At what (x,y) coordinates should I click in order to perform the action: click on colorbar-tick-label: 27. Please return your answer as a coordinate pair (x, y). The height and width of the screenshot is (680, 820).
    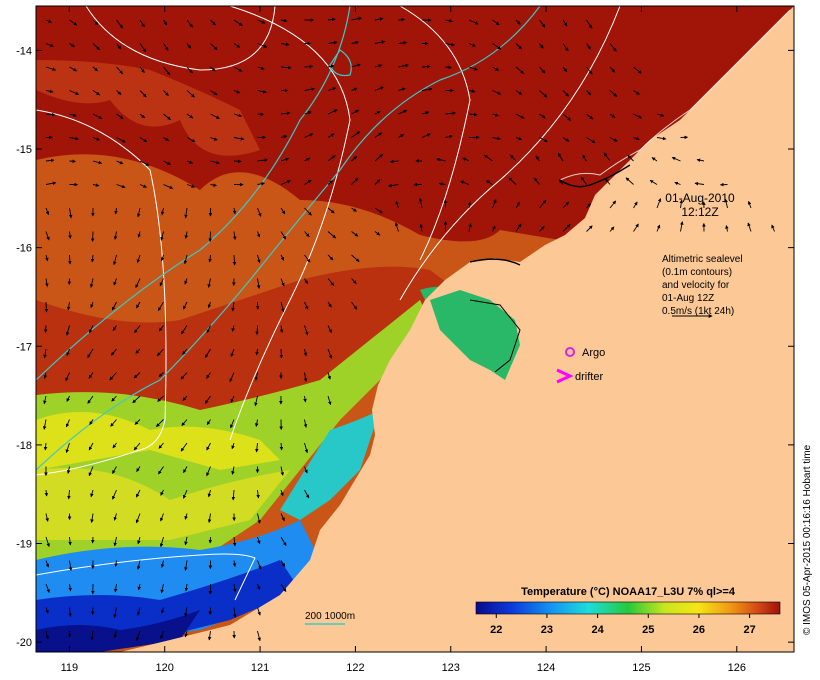
    Looking at the image, I should click on (749, 630).